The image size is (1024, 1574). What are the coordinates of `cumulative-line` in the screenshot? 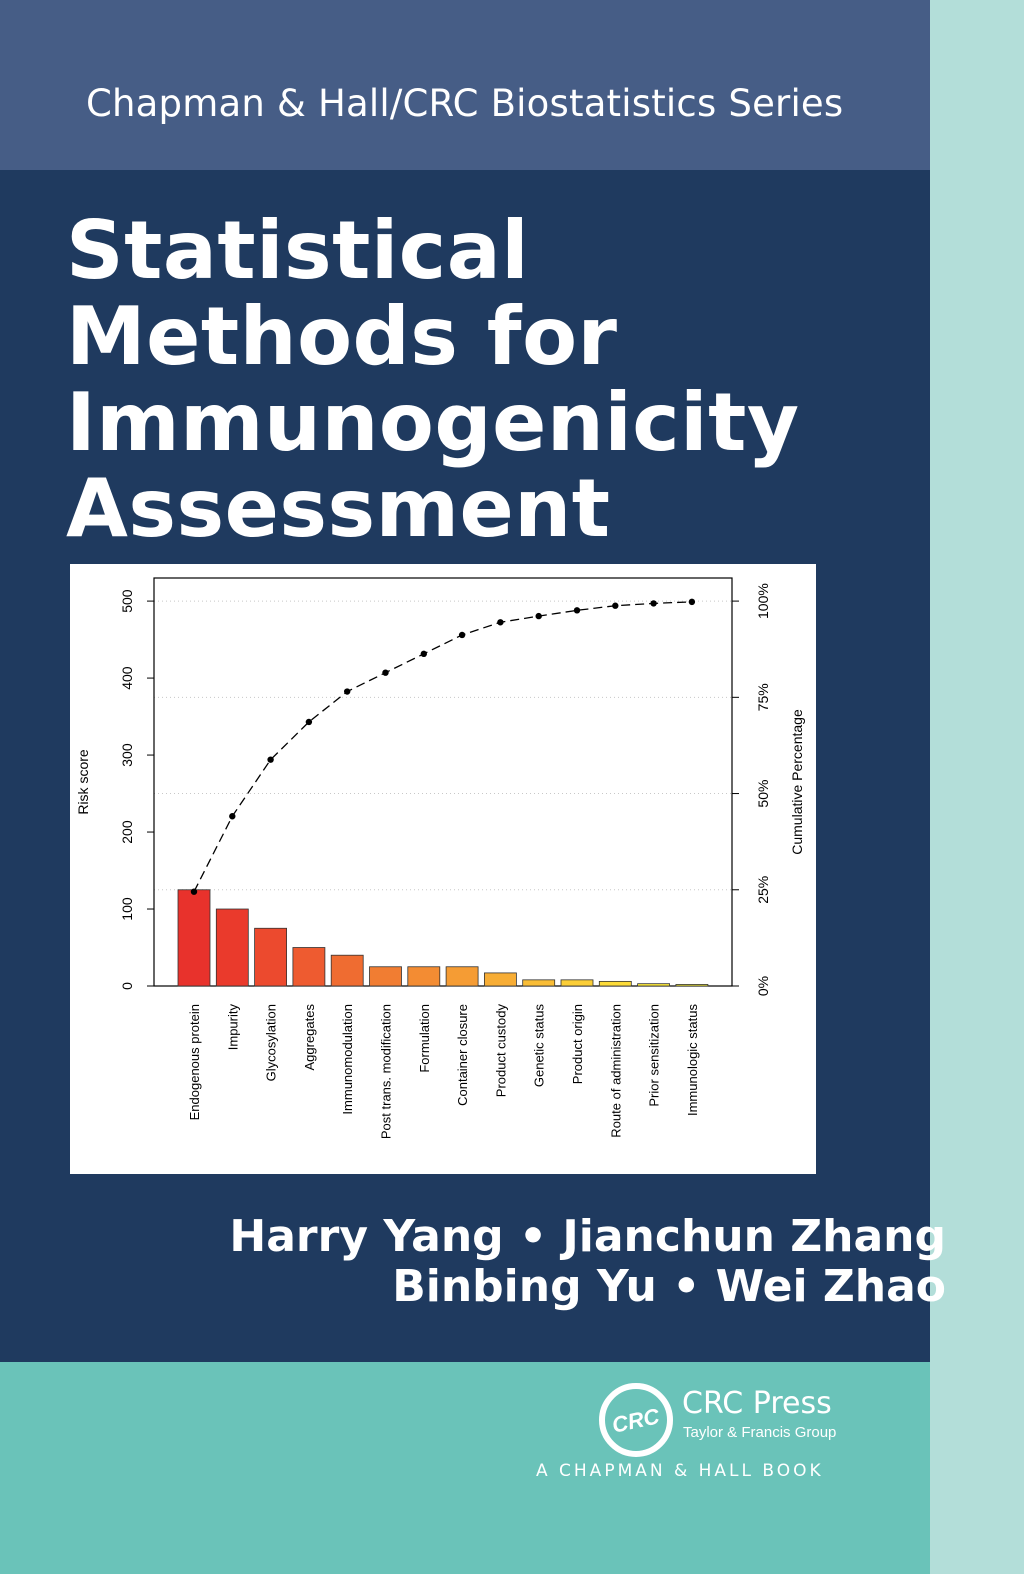 It's located at (442, 746).